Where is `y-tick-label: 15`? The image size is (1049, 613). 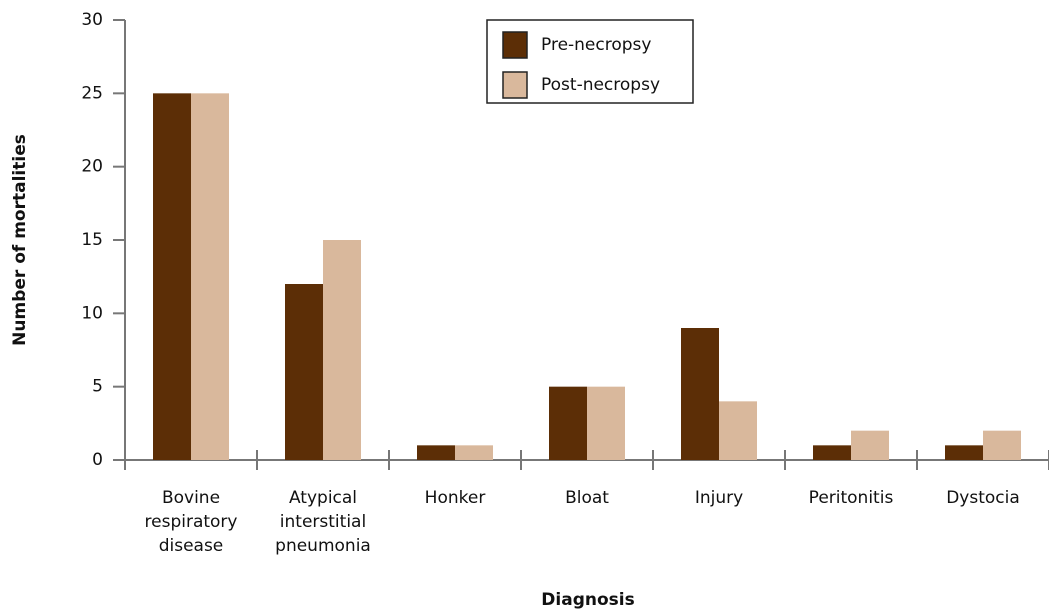 y-tick-label: 15 is located at coordinates (92, 240).